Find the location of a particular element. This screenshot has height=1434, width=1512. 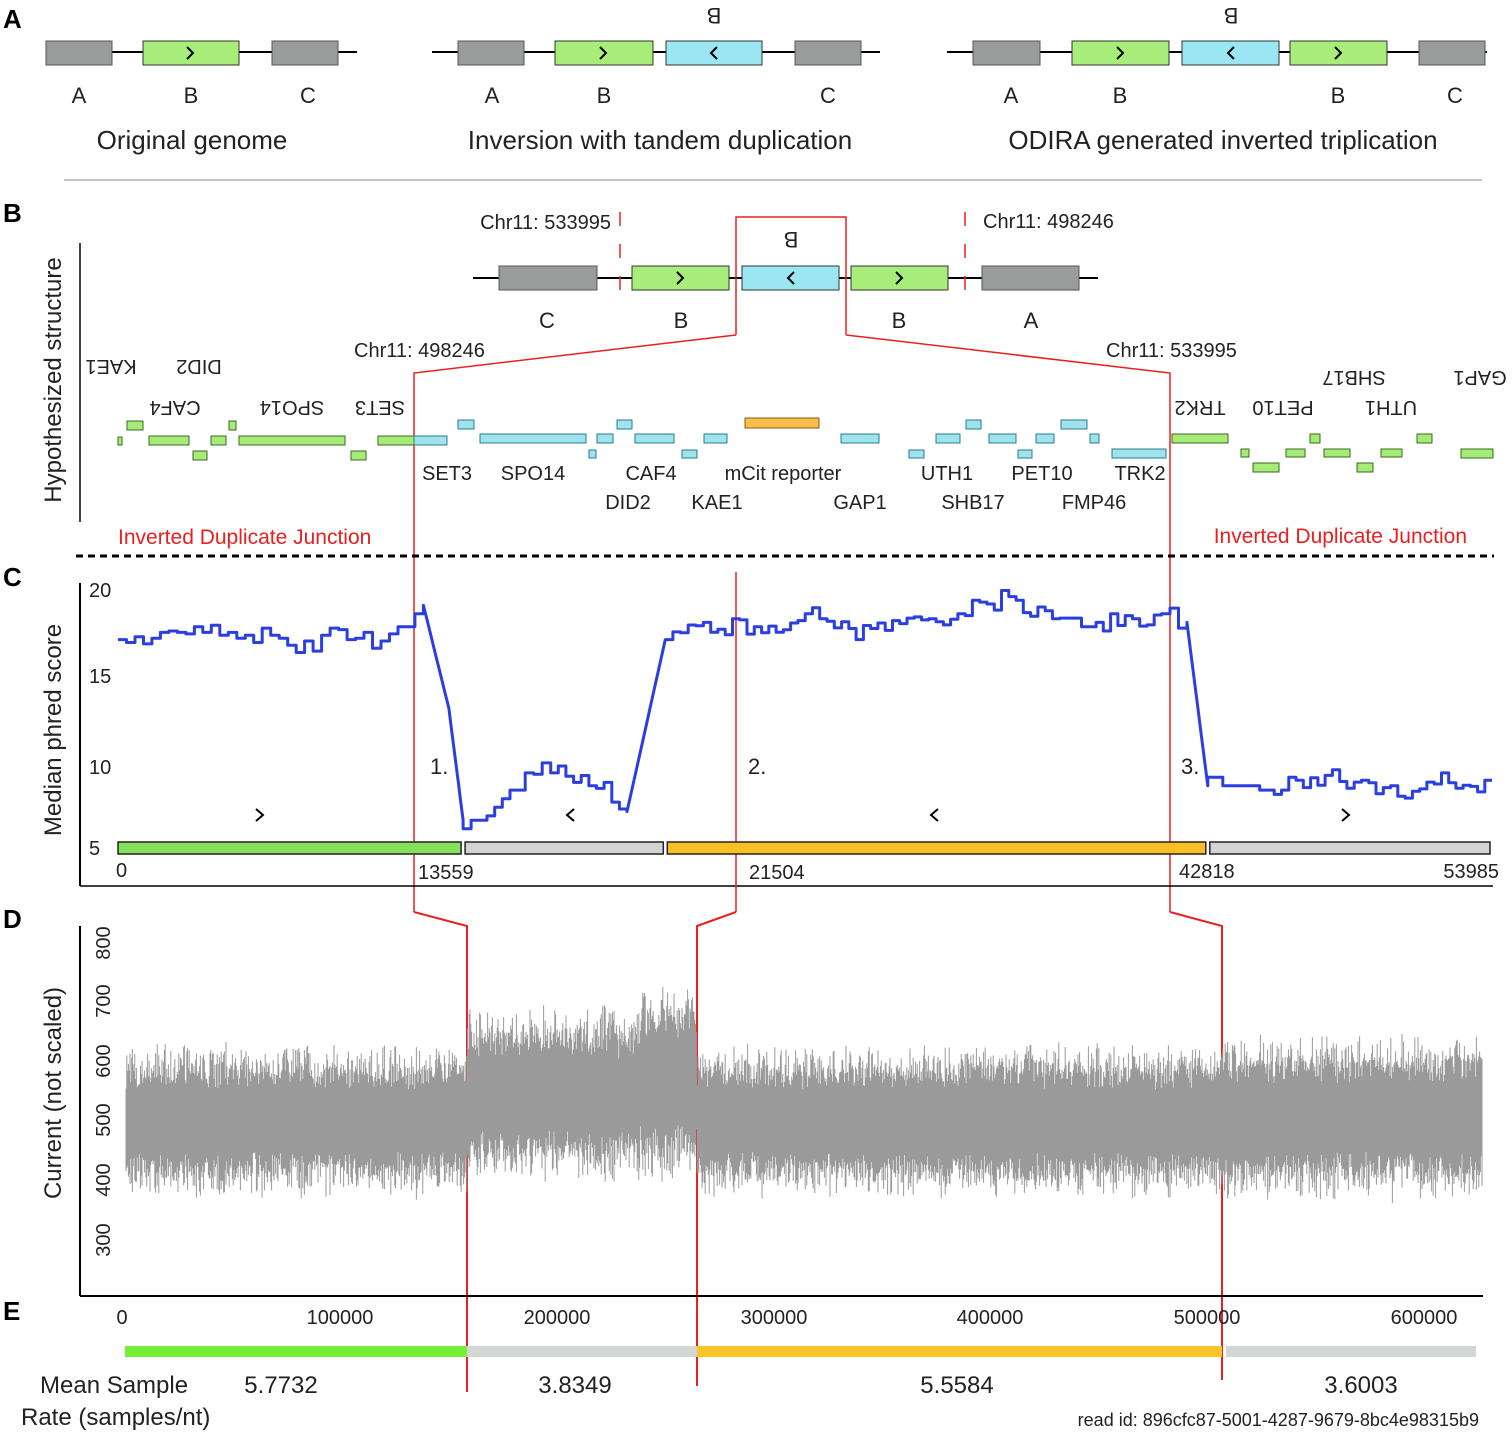

diagram-original-genome: A B C Original genome is located at coordinates (201, 97).